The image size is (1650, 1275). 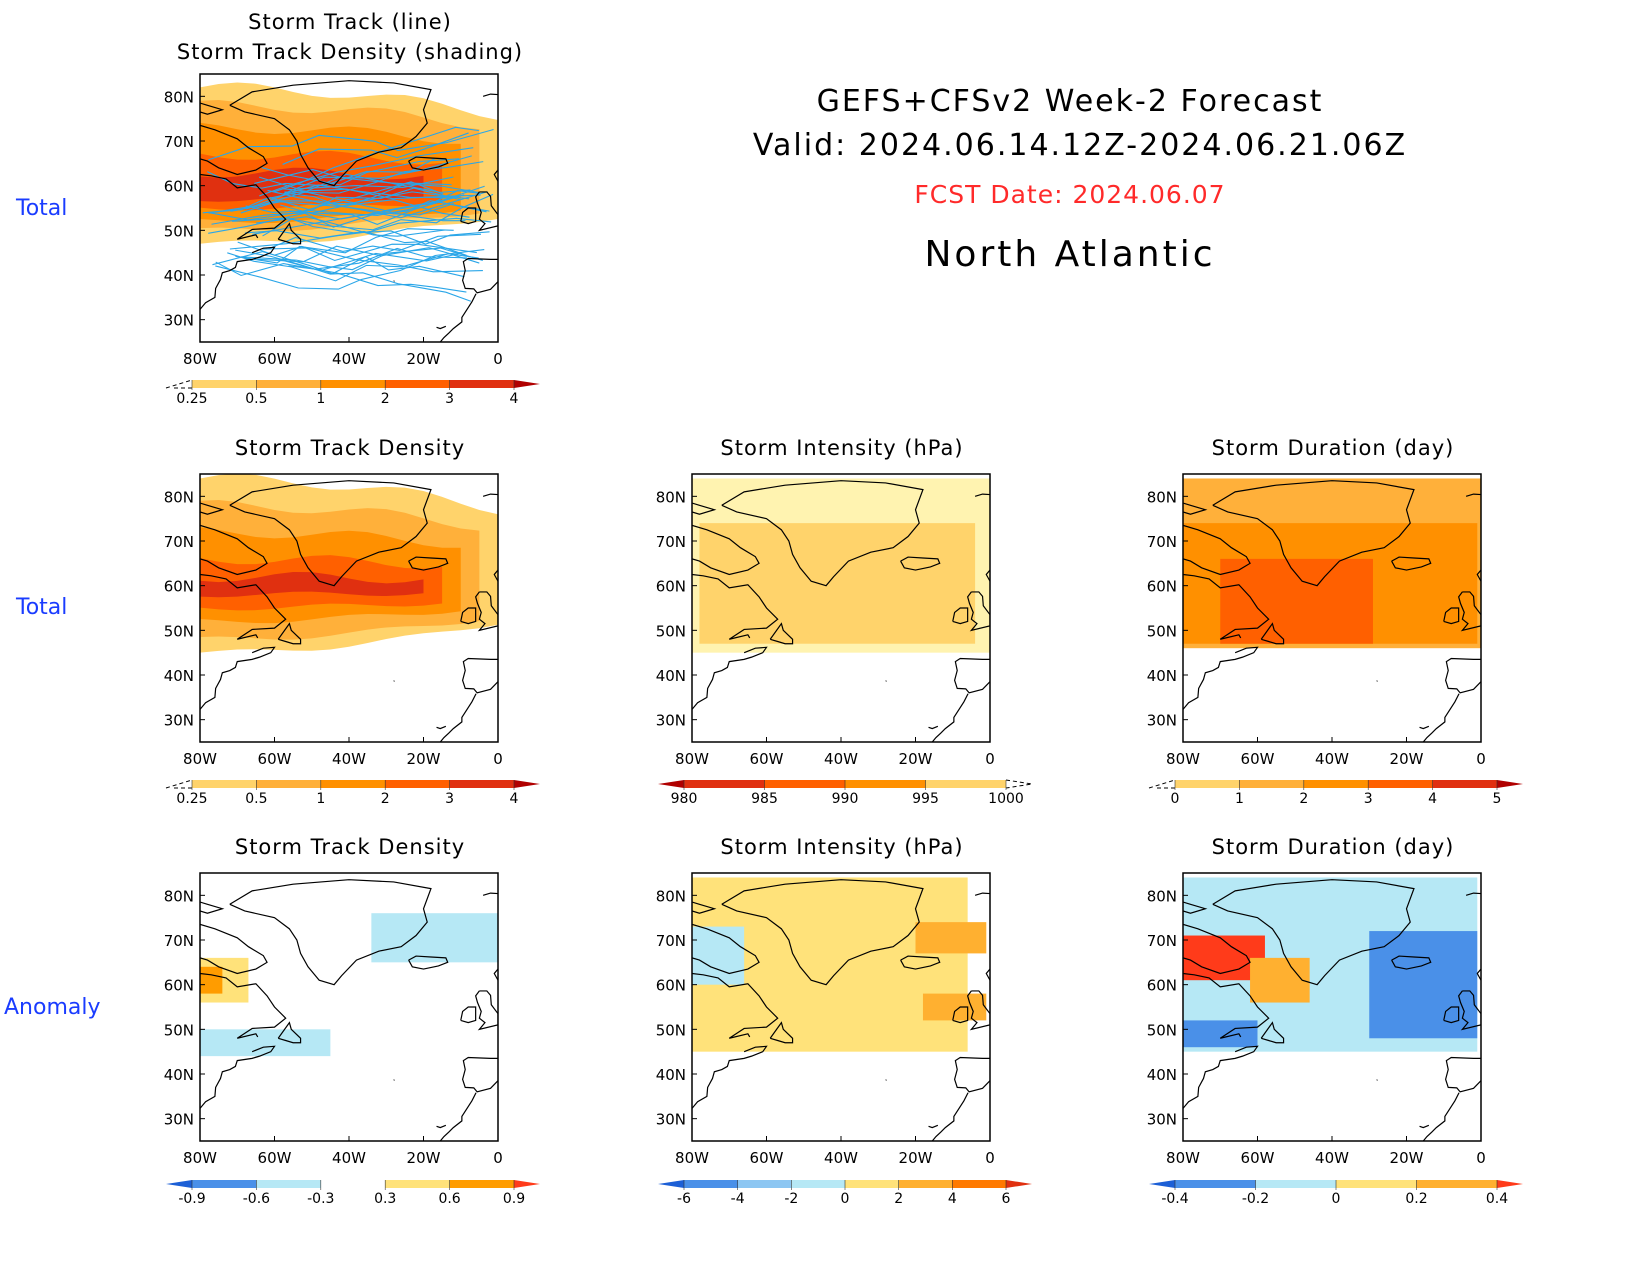 I want to click on colorbar-tick-label: -0.6, so click(x=256, y=1199).